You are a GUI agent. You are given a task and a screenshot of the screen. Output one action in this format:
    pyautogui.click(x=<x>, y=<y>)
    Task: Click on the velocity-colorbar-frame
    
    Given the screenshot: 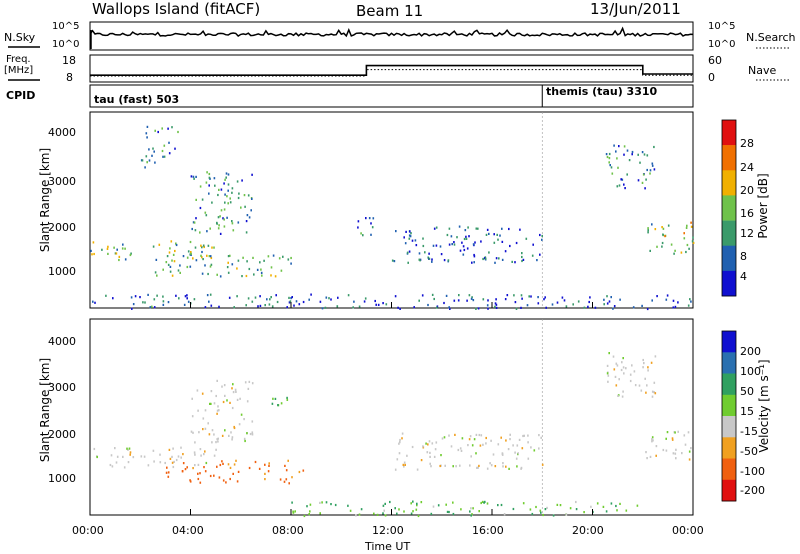 What is the action you would take?
    pyautogui.click(x=729, y=416)
    